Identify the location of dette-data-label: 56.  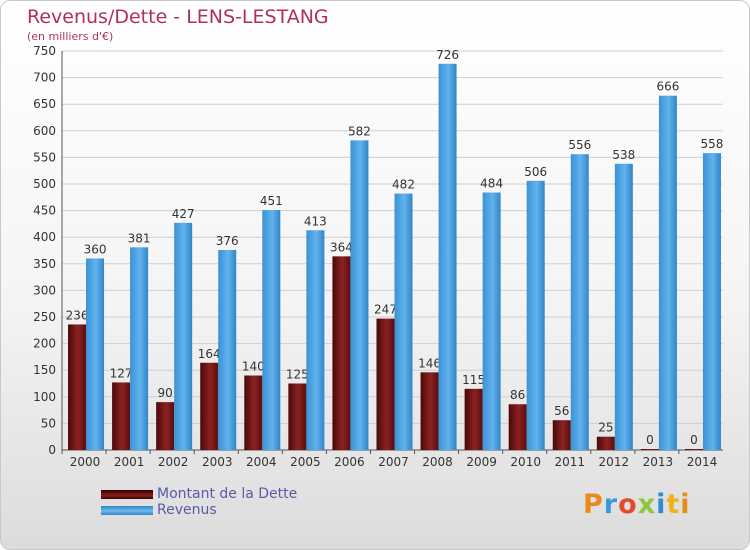
(561, 411).